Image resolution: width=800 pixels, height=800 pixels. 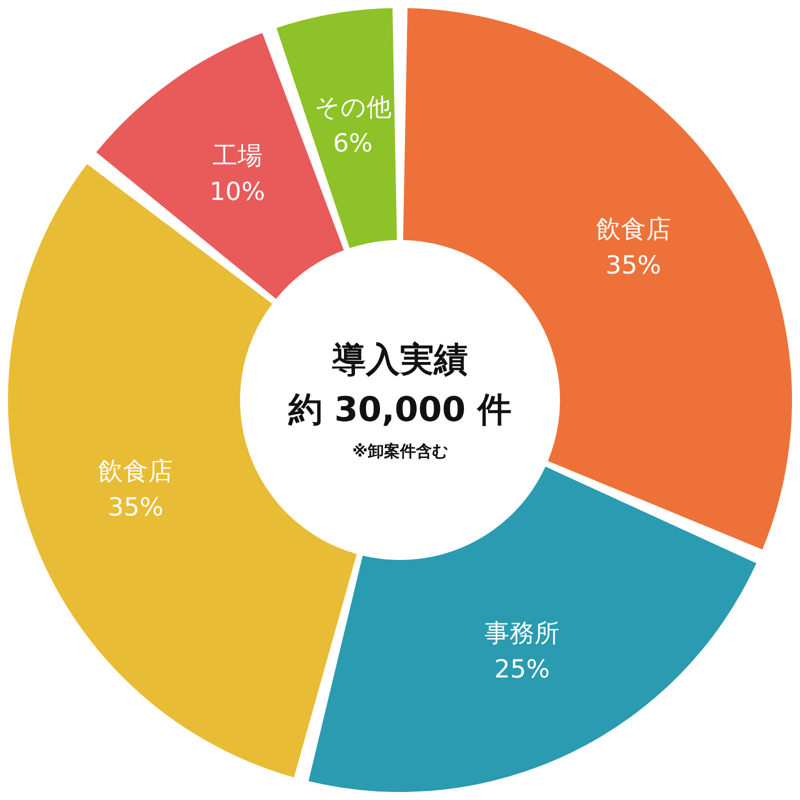 I want to click on data-label: 6%, so click(x=353, y=143).